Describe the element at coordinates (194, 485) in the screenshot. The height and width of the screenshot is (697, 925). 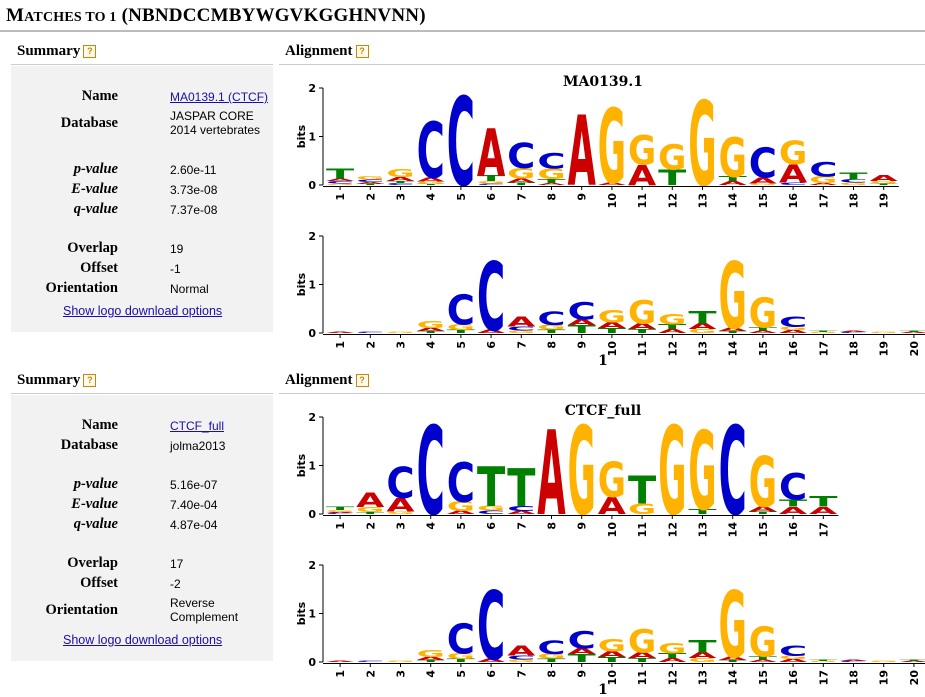
I see `pvalue-value: 5.16e-07` at that location.